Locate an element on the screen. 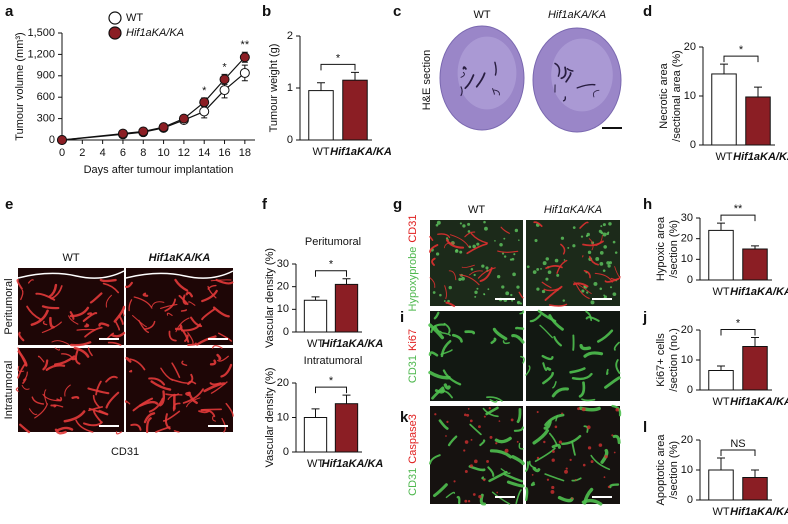  side-label-part: CD31 is located at coordinates (413, 482).